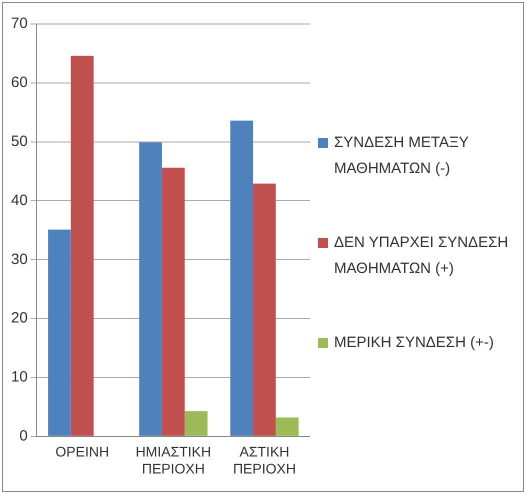 This screenshot has height=497, width=528. I want to click on x-tick-label: ΗΜΙΑΣΤΙΚΗ ΠΕΡΙΟΧΗ, so click(174, 460).